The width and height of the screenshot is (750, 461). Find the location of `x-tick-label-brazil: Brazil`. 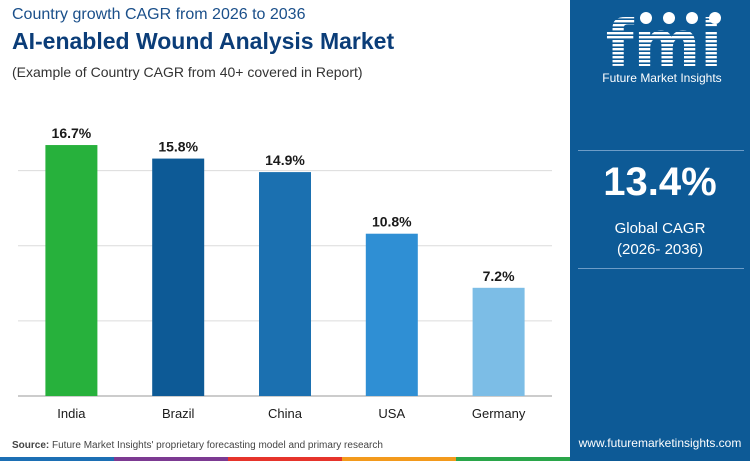

x-tick-label-brazil: Brazil is located at coordinates (178, 413).